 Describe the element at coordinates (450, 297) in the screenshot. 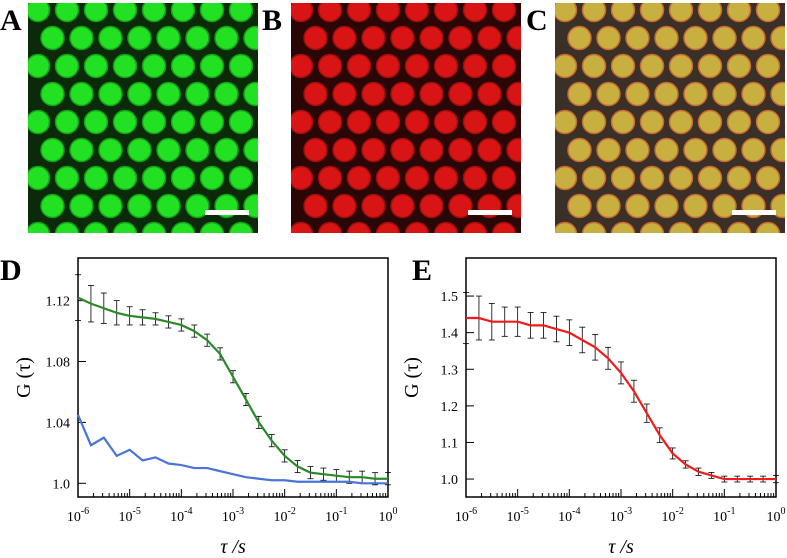

I see `y-tick-label: 1.5` at that location.